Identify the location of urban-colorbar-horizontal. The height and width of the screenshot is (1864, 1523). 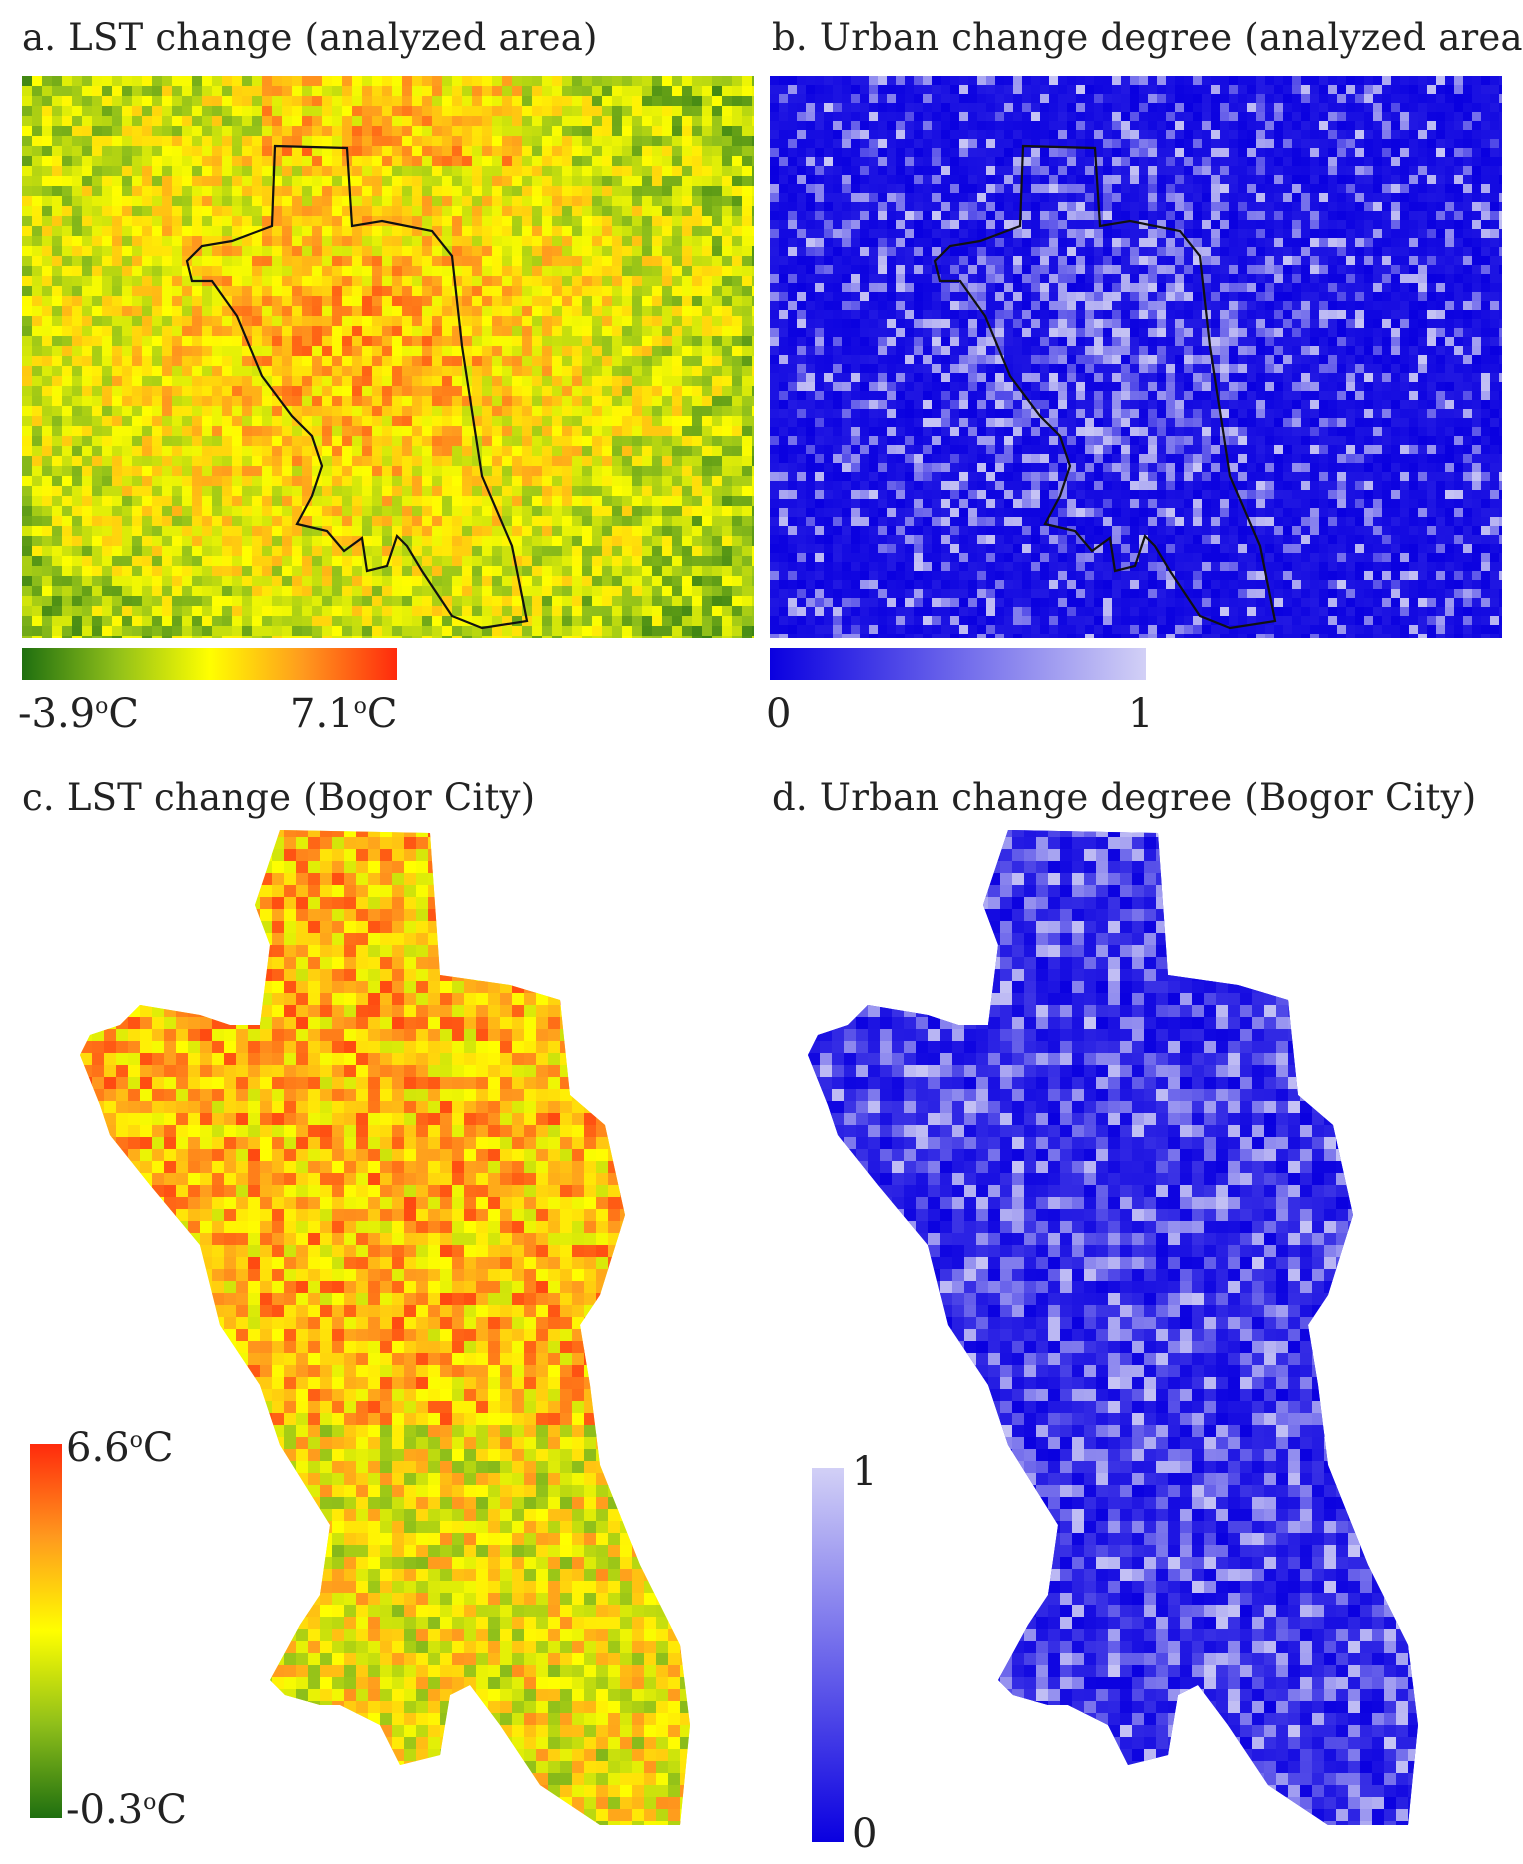
(958, 664).